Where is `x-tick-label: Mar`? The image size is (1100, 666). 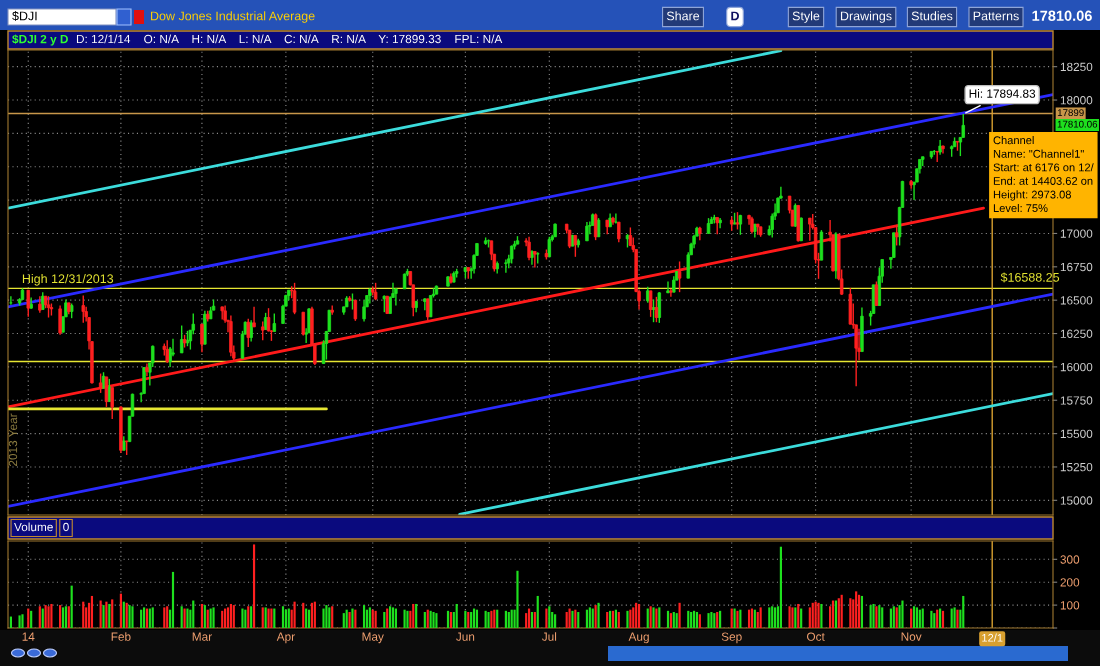 x-tick-label: Mar is located at coordinates (202, 636).